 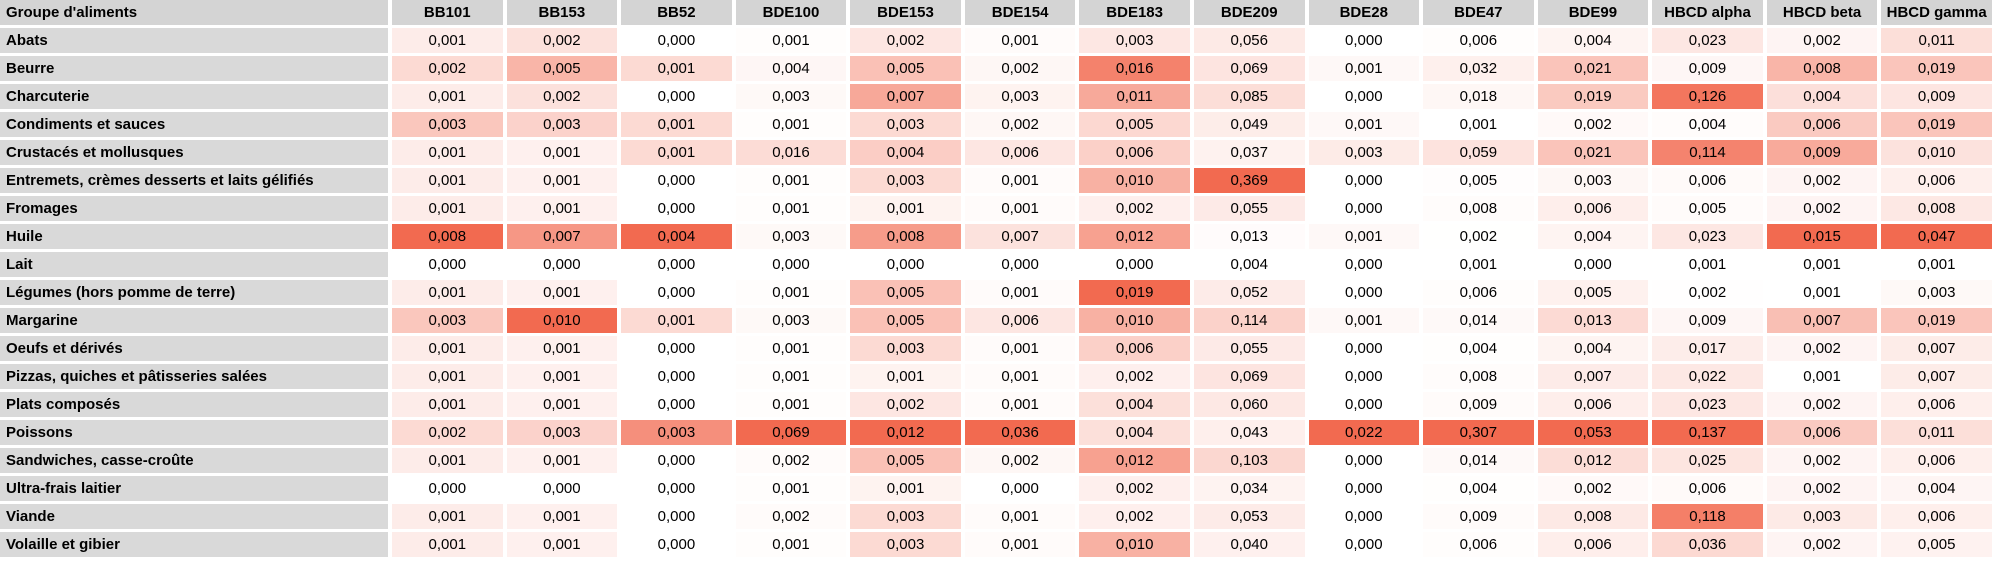 What do you see at coordinates (194, 68) in the screenshot?
I see `row-label: Beurre` at bounding box center [194, 68].